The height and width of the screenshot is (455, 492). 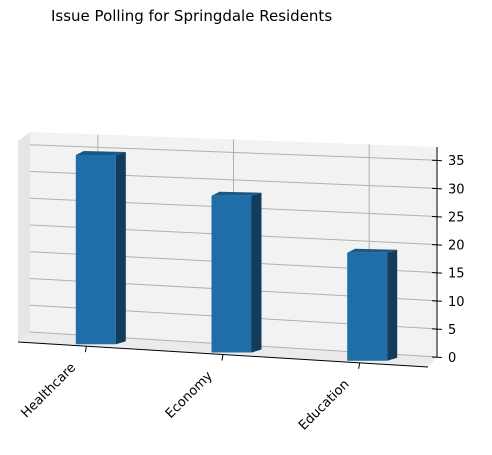 What do you see at coordinates (189, 395) in the screenshot?
I see `x-tick-label: Economy` at bounding box center [189, 395].